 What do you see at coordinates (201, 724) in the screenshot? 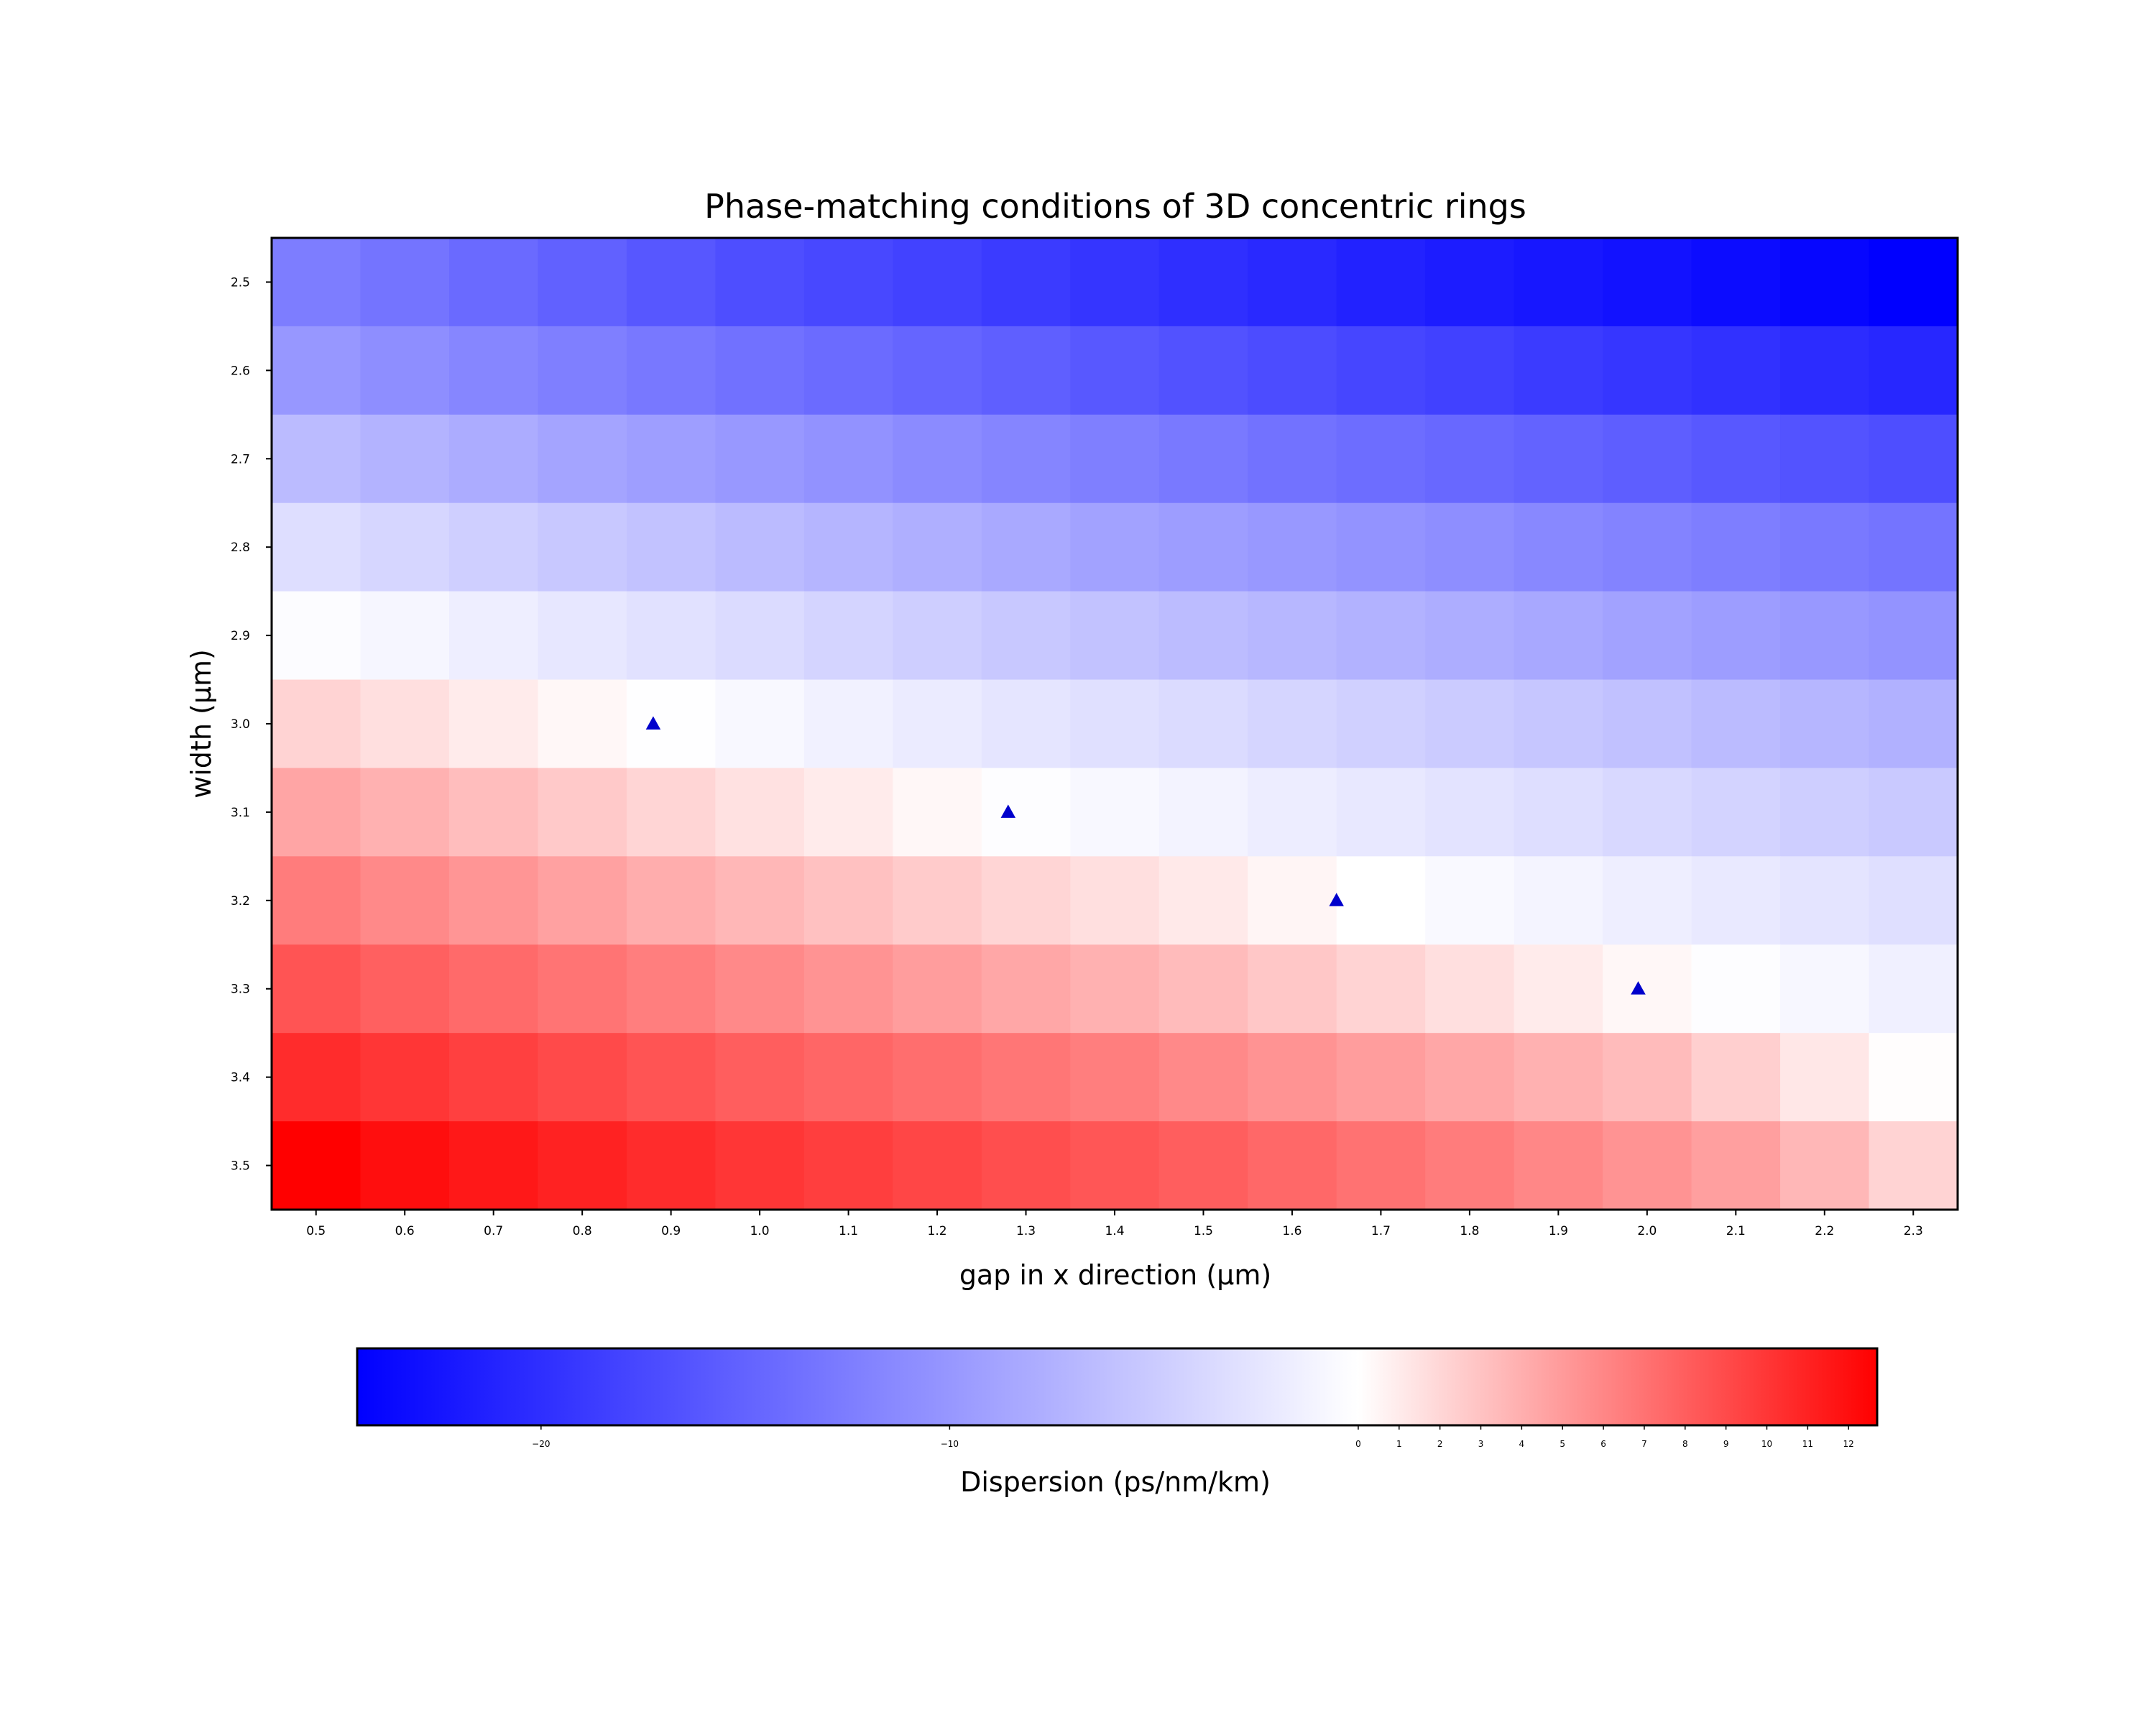
I see `y-axis-label: width (μm)` at bounding box center [201, 724].